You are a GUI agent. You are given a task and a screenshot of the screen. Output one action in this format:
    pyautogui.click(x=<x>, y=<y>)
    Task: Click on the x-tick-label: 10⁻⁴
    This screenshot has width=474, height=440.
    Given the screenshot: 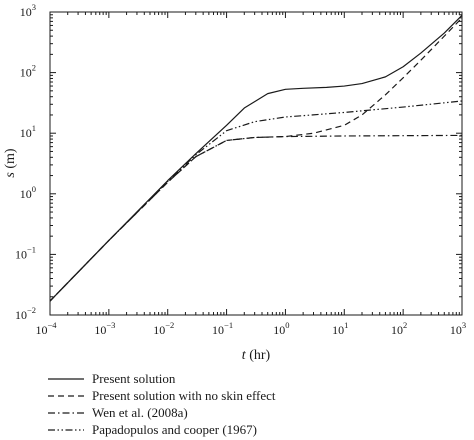 What is the action you would take?
    pyautogui.click(x=46, y=328)
    